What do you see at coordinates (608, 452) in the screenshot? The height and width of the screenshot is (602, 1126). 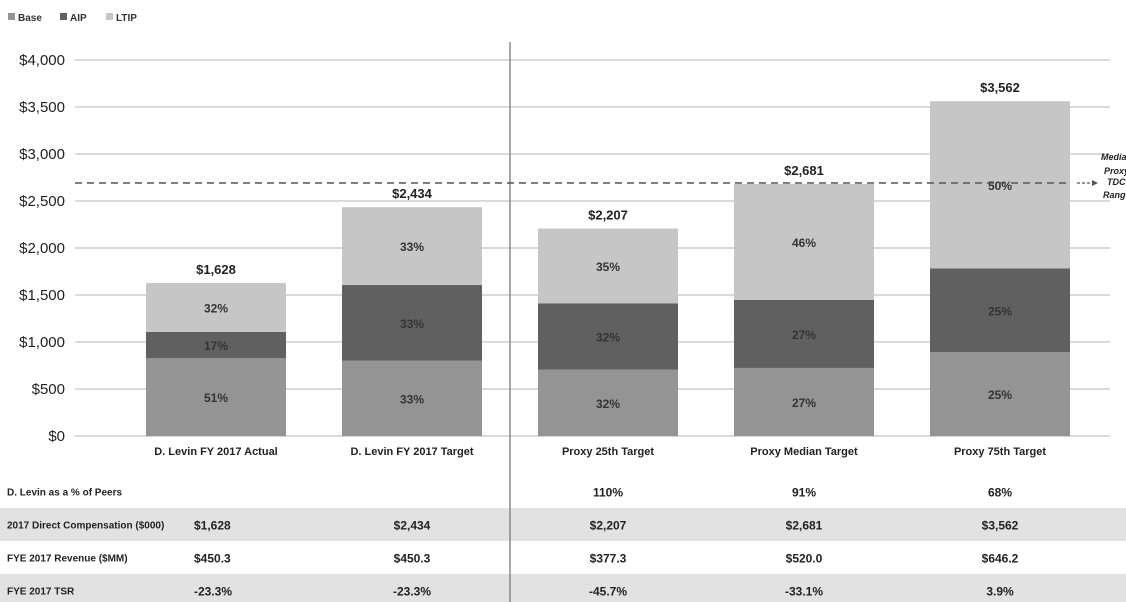 I see `category-label: Proxy 25th Target` at bounding box center [608, 452].